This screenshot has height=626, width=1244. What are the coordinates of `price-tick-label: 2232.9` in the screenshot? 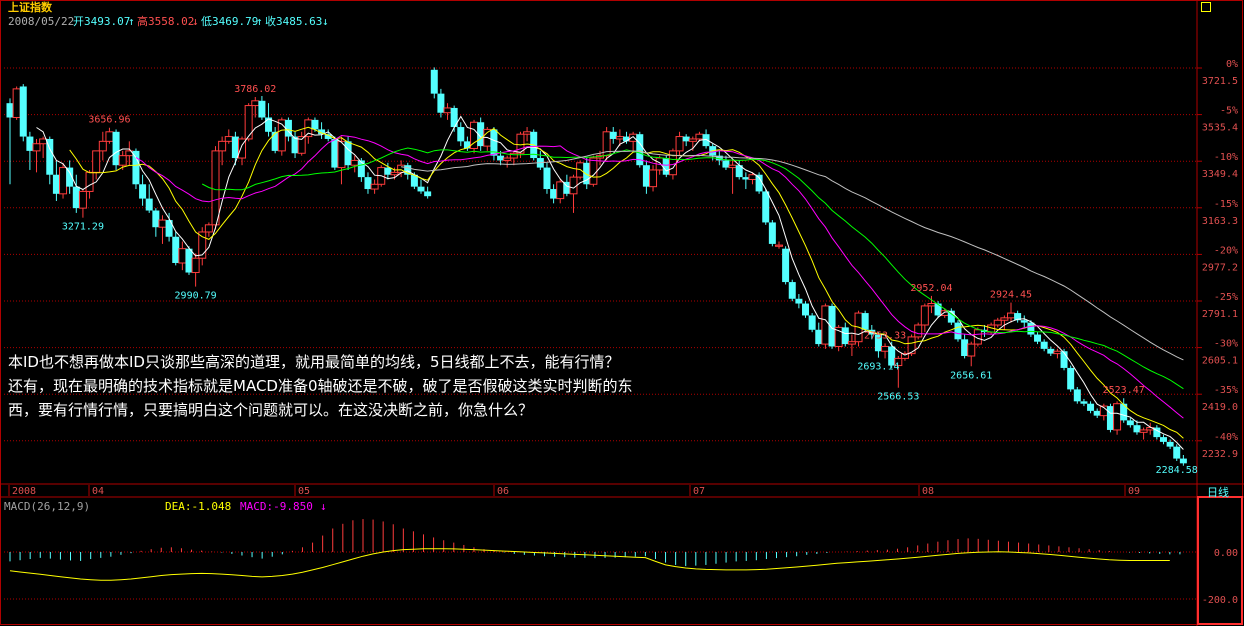 It's located at (1220, 454).